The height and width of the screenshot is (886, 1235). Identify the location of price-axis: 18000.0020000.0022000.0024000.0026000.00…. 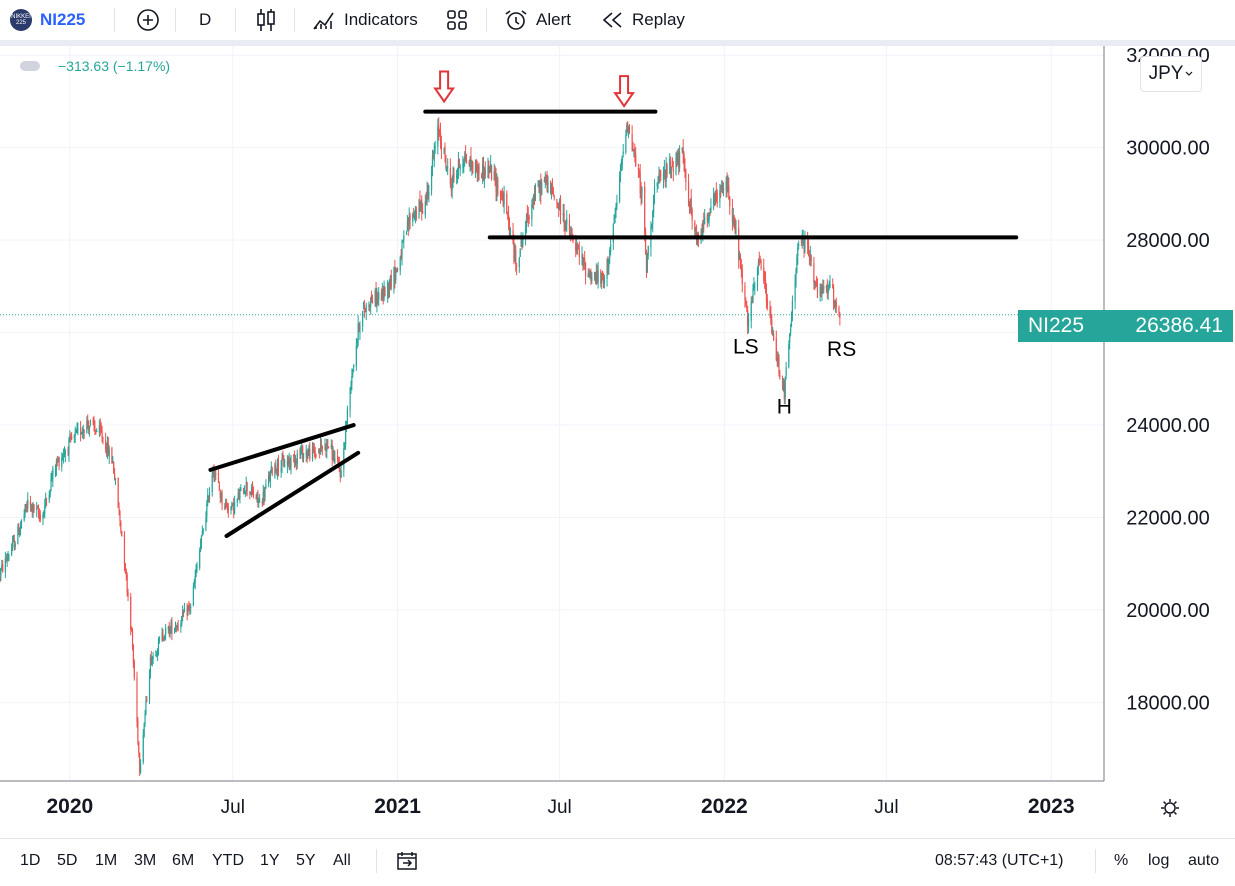
(1167, 379).